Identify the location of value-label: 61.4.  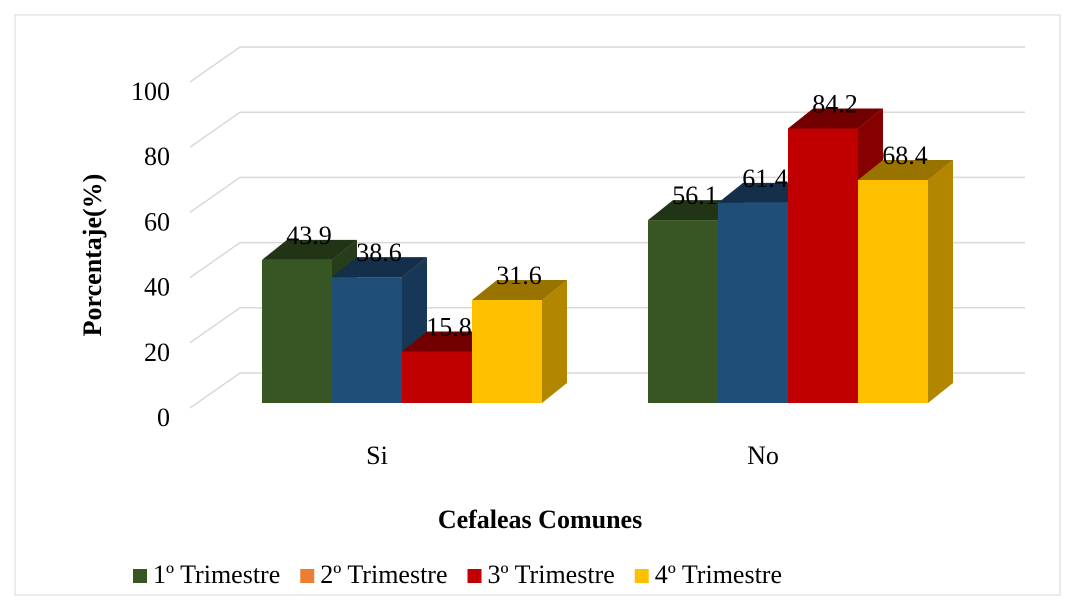
(765, 178).